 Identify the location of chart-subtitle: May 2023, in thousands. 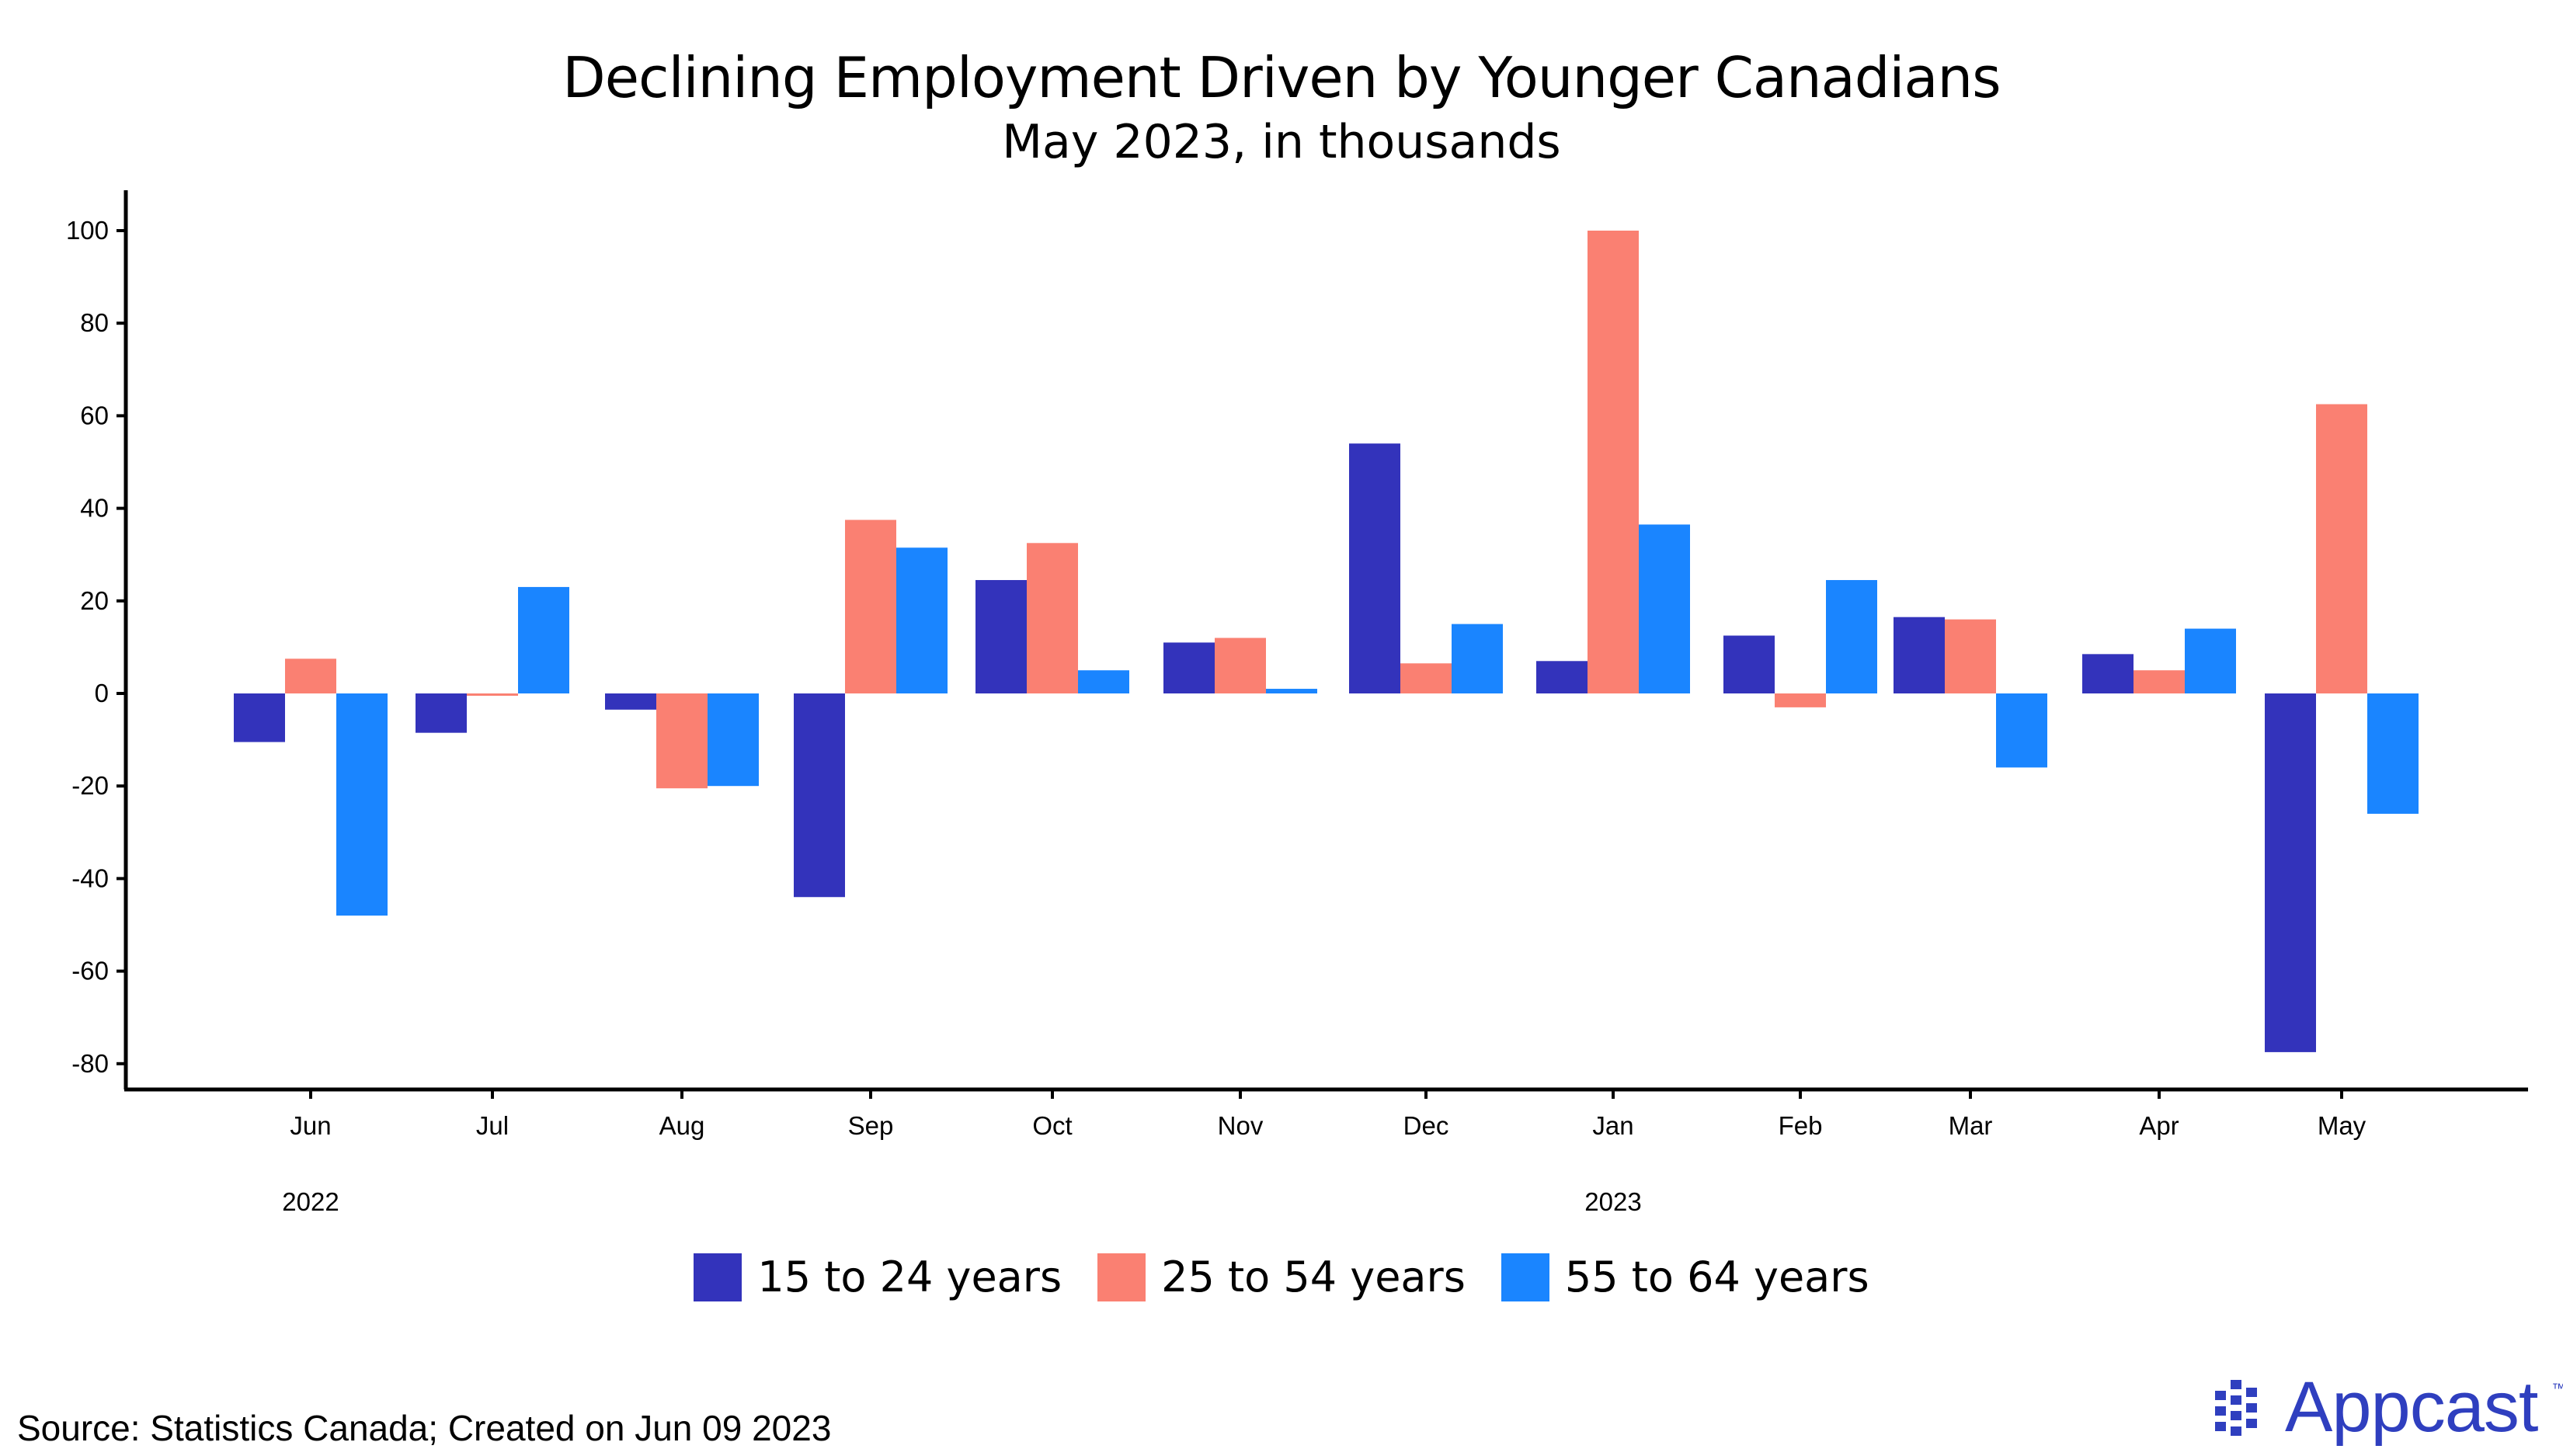
(1281, 142).